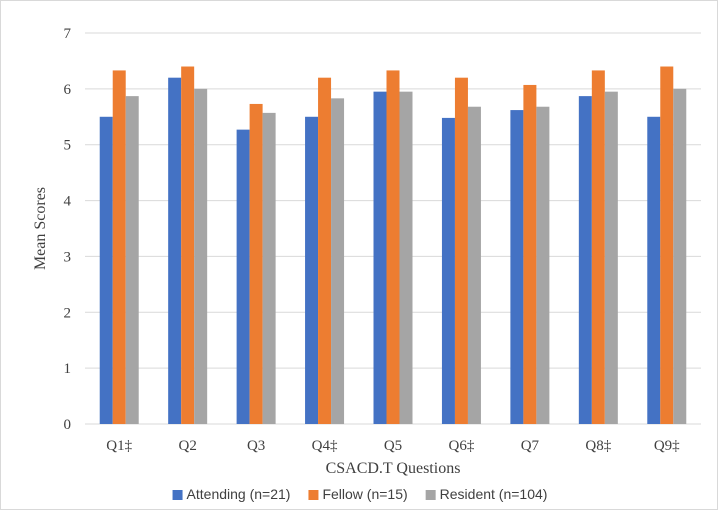 The image size is (718, 511). I want to click on x-tick-label: Q7, so click(530, 446).